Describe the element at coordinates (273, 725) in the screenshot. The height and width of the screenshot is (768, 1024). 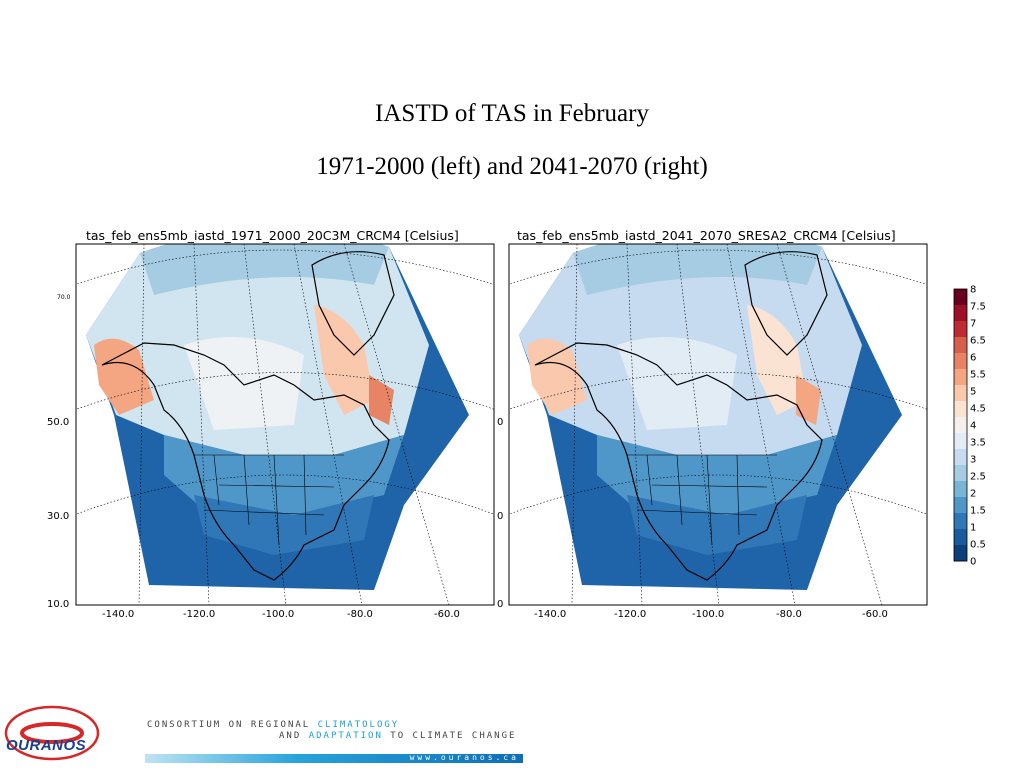
I see `footer-tagline-1: CONSORTIUM ON REGIONAL CLIMATOLOGY` at that location.